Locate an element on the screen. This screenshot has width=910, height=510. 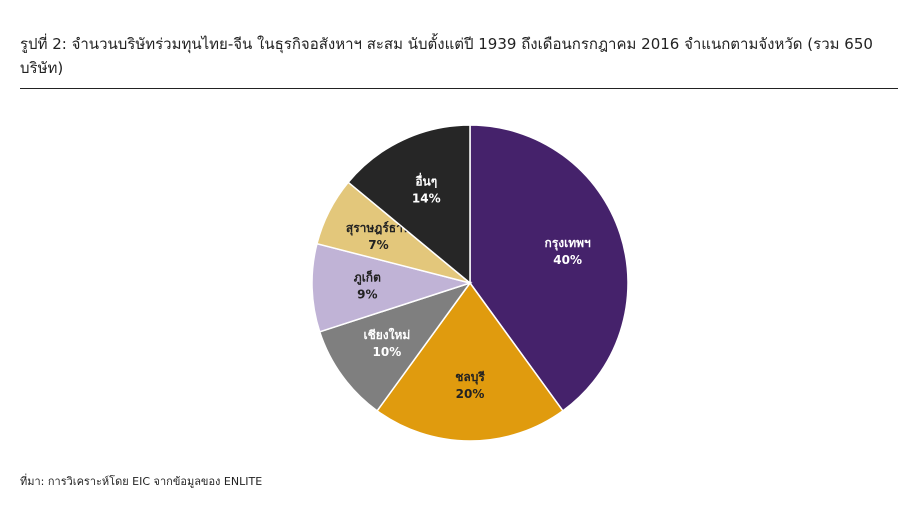
slice-value-label: 14% is located at coordinates (426, 199).